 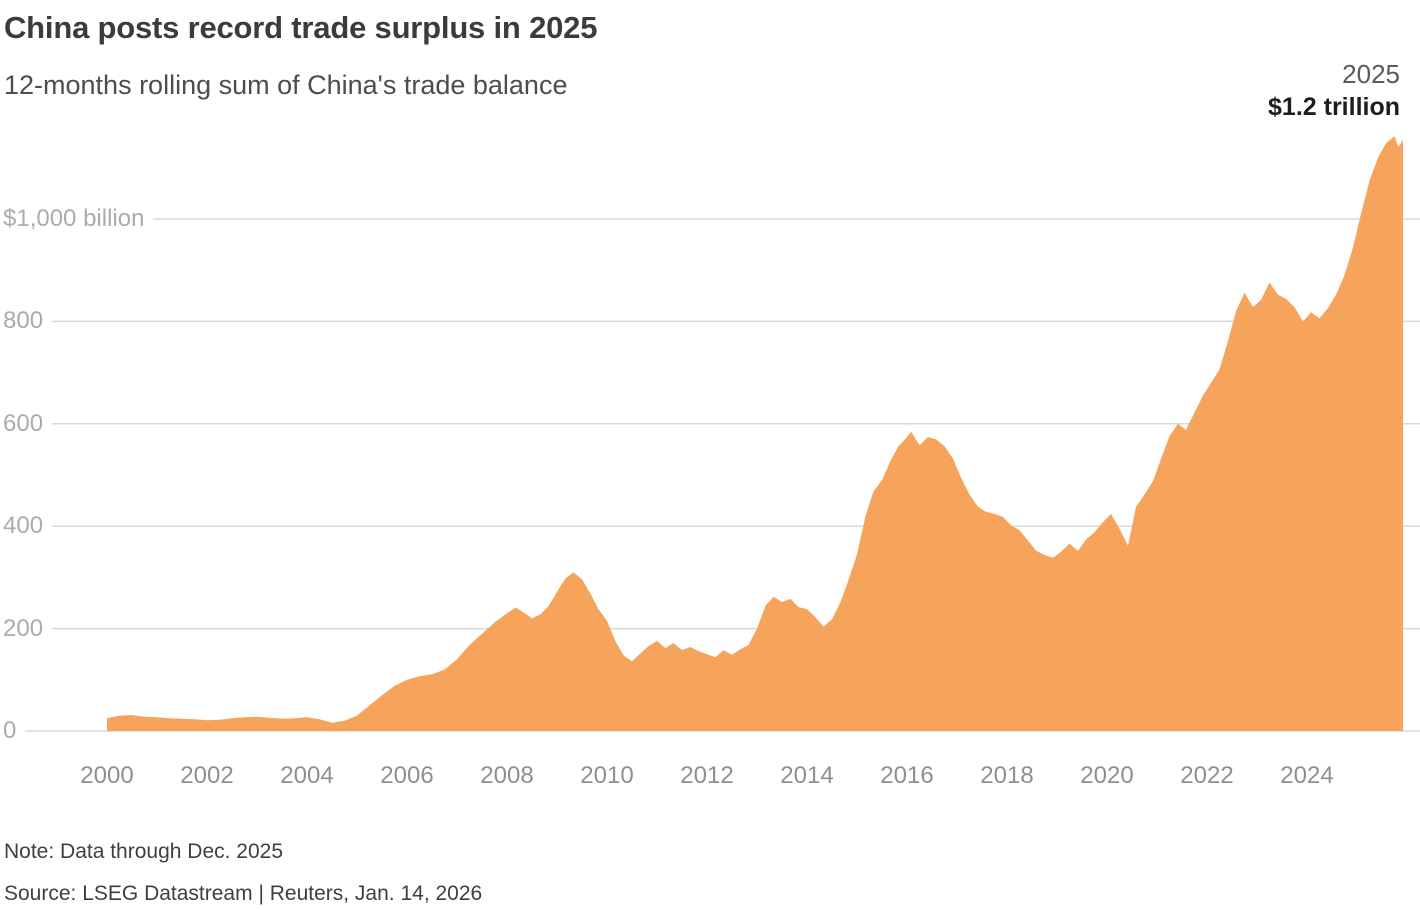 What do you see at coordinates (307, 775) in the screenshot?
I see `x-tick-label: 2004` at bounding box center [307, 775].